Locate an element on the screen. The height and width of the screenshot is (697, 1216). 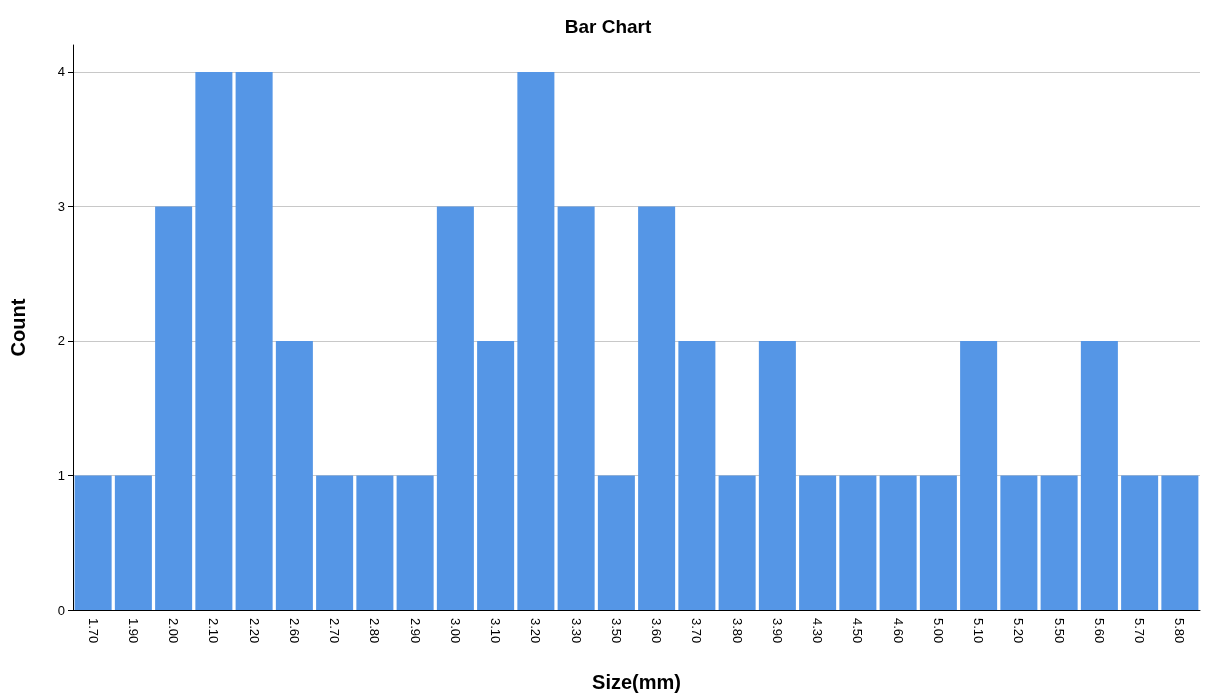
x-axis-title: Size(mm) is located at coordinates (636, 682).